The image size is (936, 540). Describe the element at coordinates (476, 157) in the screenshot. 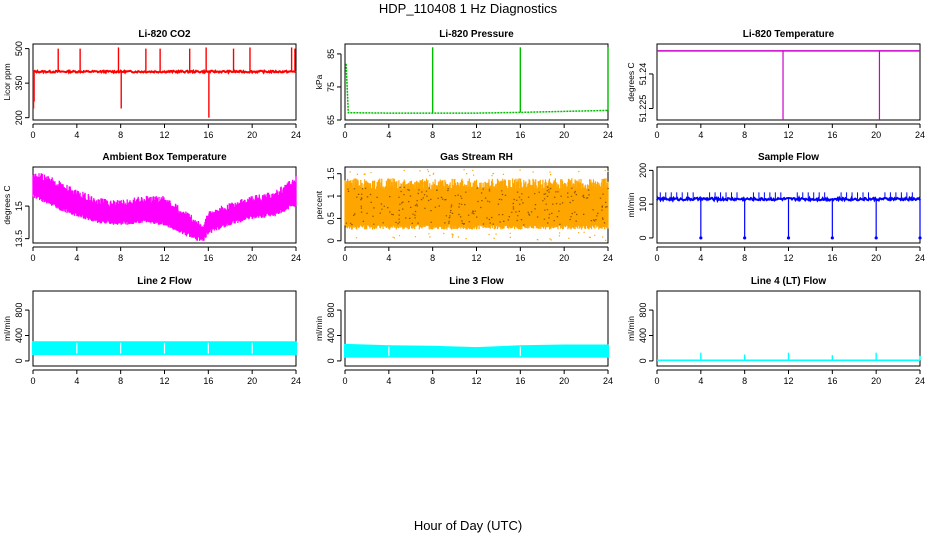

I see `panel-title: Gas Stream RH` at that location.